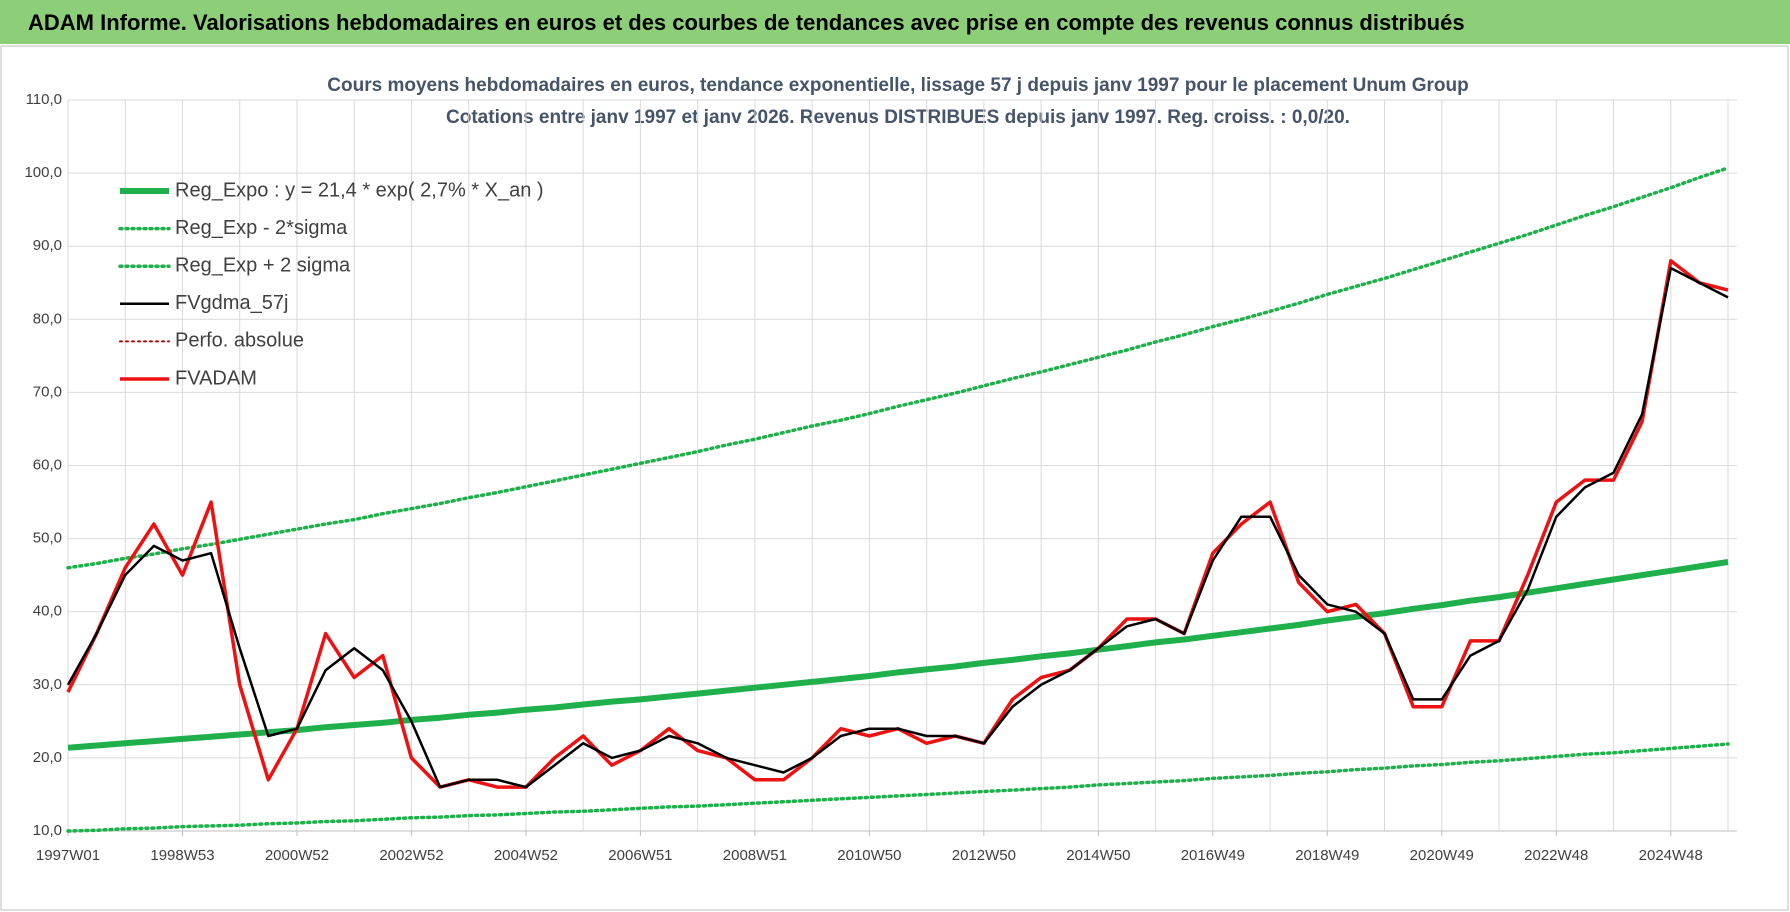 The image size is (1790, 912). I want to click on legend-label: Reg_Exp + 2 sigma, so click(263, 265).